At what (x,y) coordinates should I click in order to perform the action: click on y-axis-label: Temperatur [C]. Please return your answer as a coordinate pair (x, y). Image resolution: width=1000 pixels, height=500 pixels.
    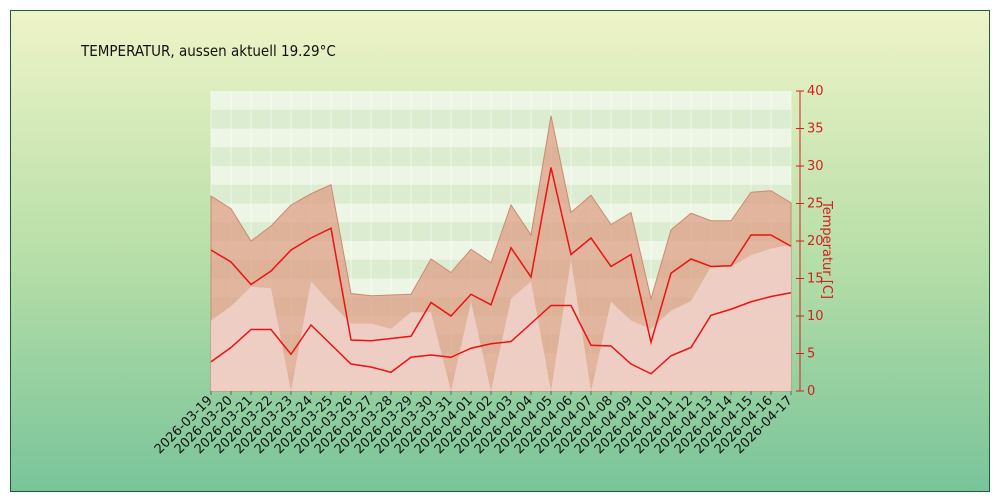
    Looking at the image, I should click on (826, 249).